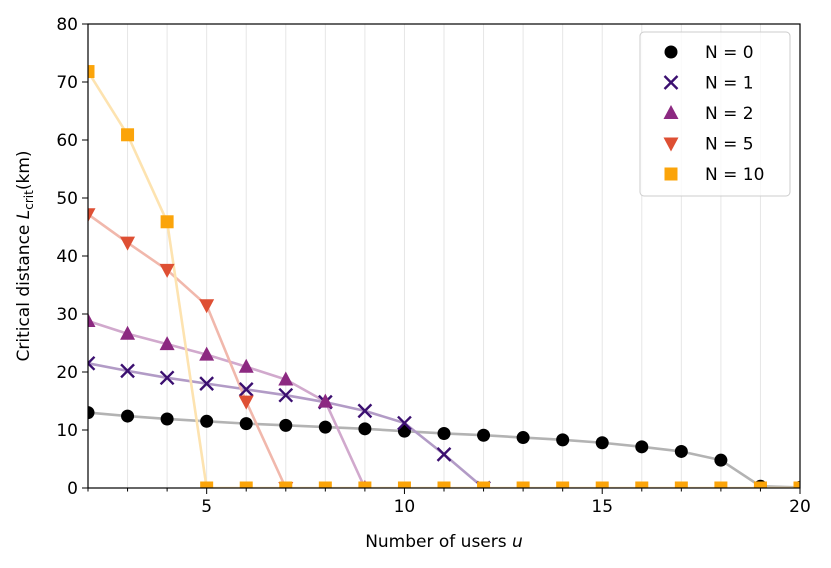 This screenshot has height=568, width=831. Describe the element at coordinates (206, 507) in the screenshot. I see `x-tick-label: 5` at that location.